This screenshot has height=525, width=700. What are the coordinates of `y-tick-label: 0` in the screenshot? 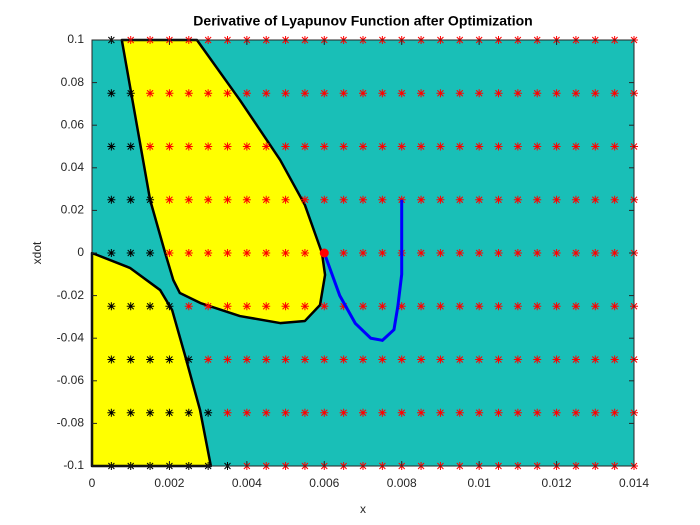 It's located at (80, 252).